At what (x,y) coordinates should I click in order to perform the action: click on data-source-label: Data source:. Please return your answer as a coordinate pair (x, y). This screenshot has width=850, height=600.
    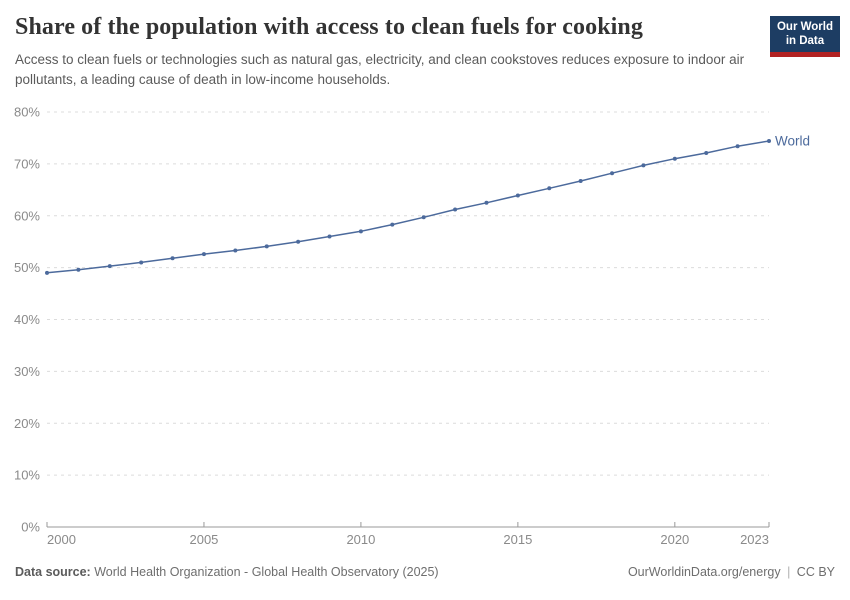
    Looking at the image, I should click on (53, 572).